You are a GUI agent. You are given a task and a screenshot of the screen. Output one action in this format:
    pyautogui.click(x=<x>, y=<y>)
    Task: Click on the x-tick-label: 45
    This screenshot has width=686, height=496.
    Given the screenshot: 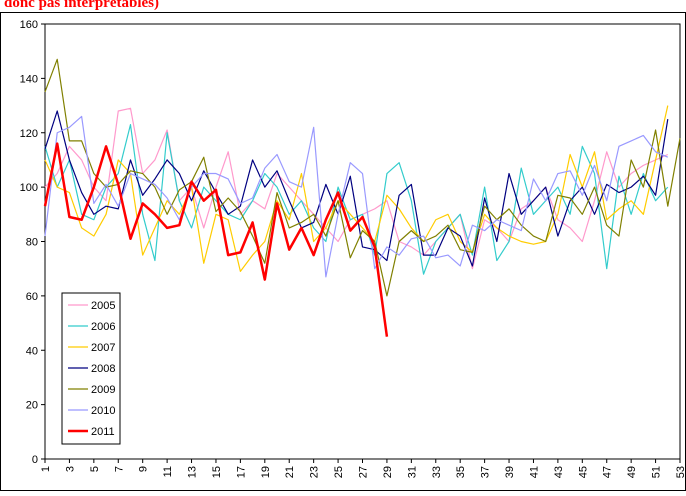 What is the action you would take?
    pyautogui.click(x=583, y=472)
    